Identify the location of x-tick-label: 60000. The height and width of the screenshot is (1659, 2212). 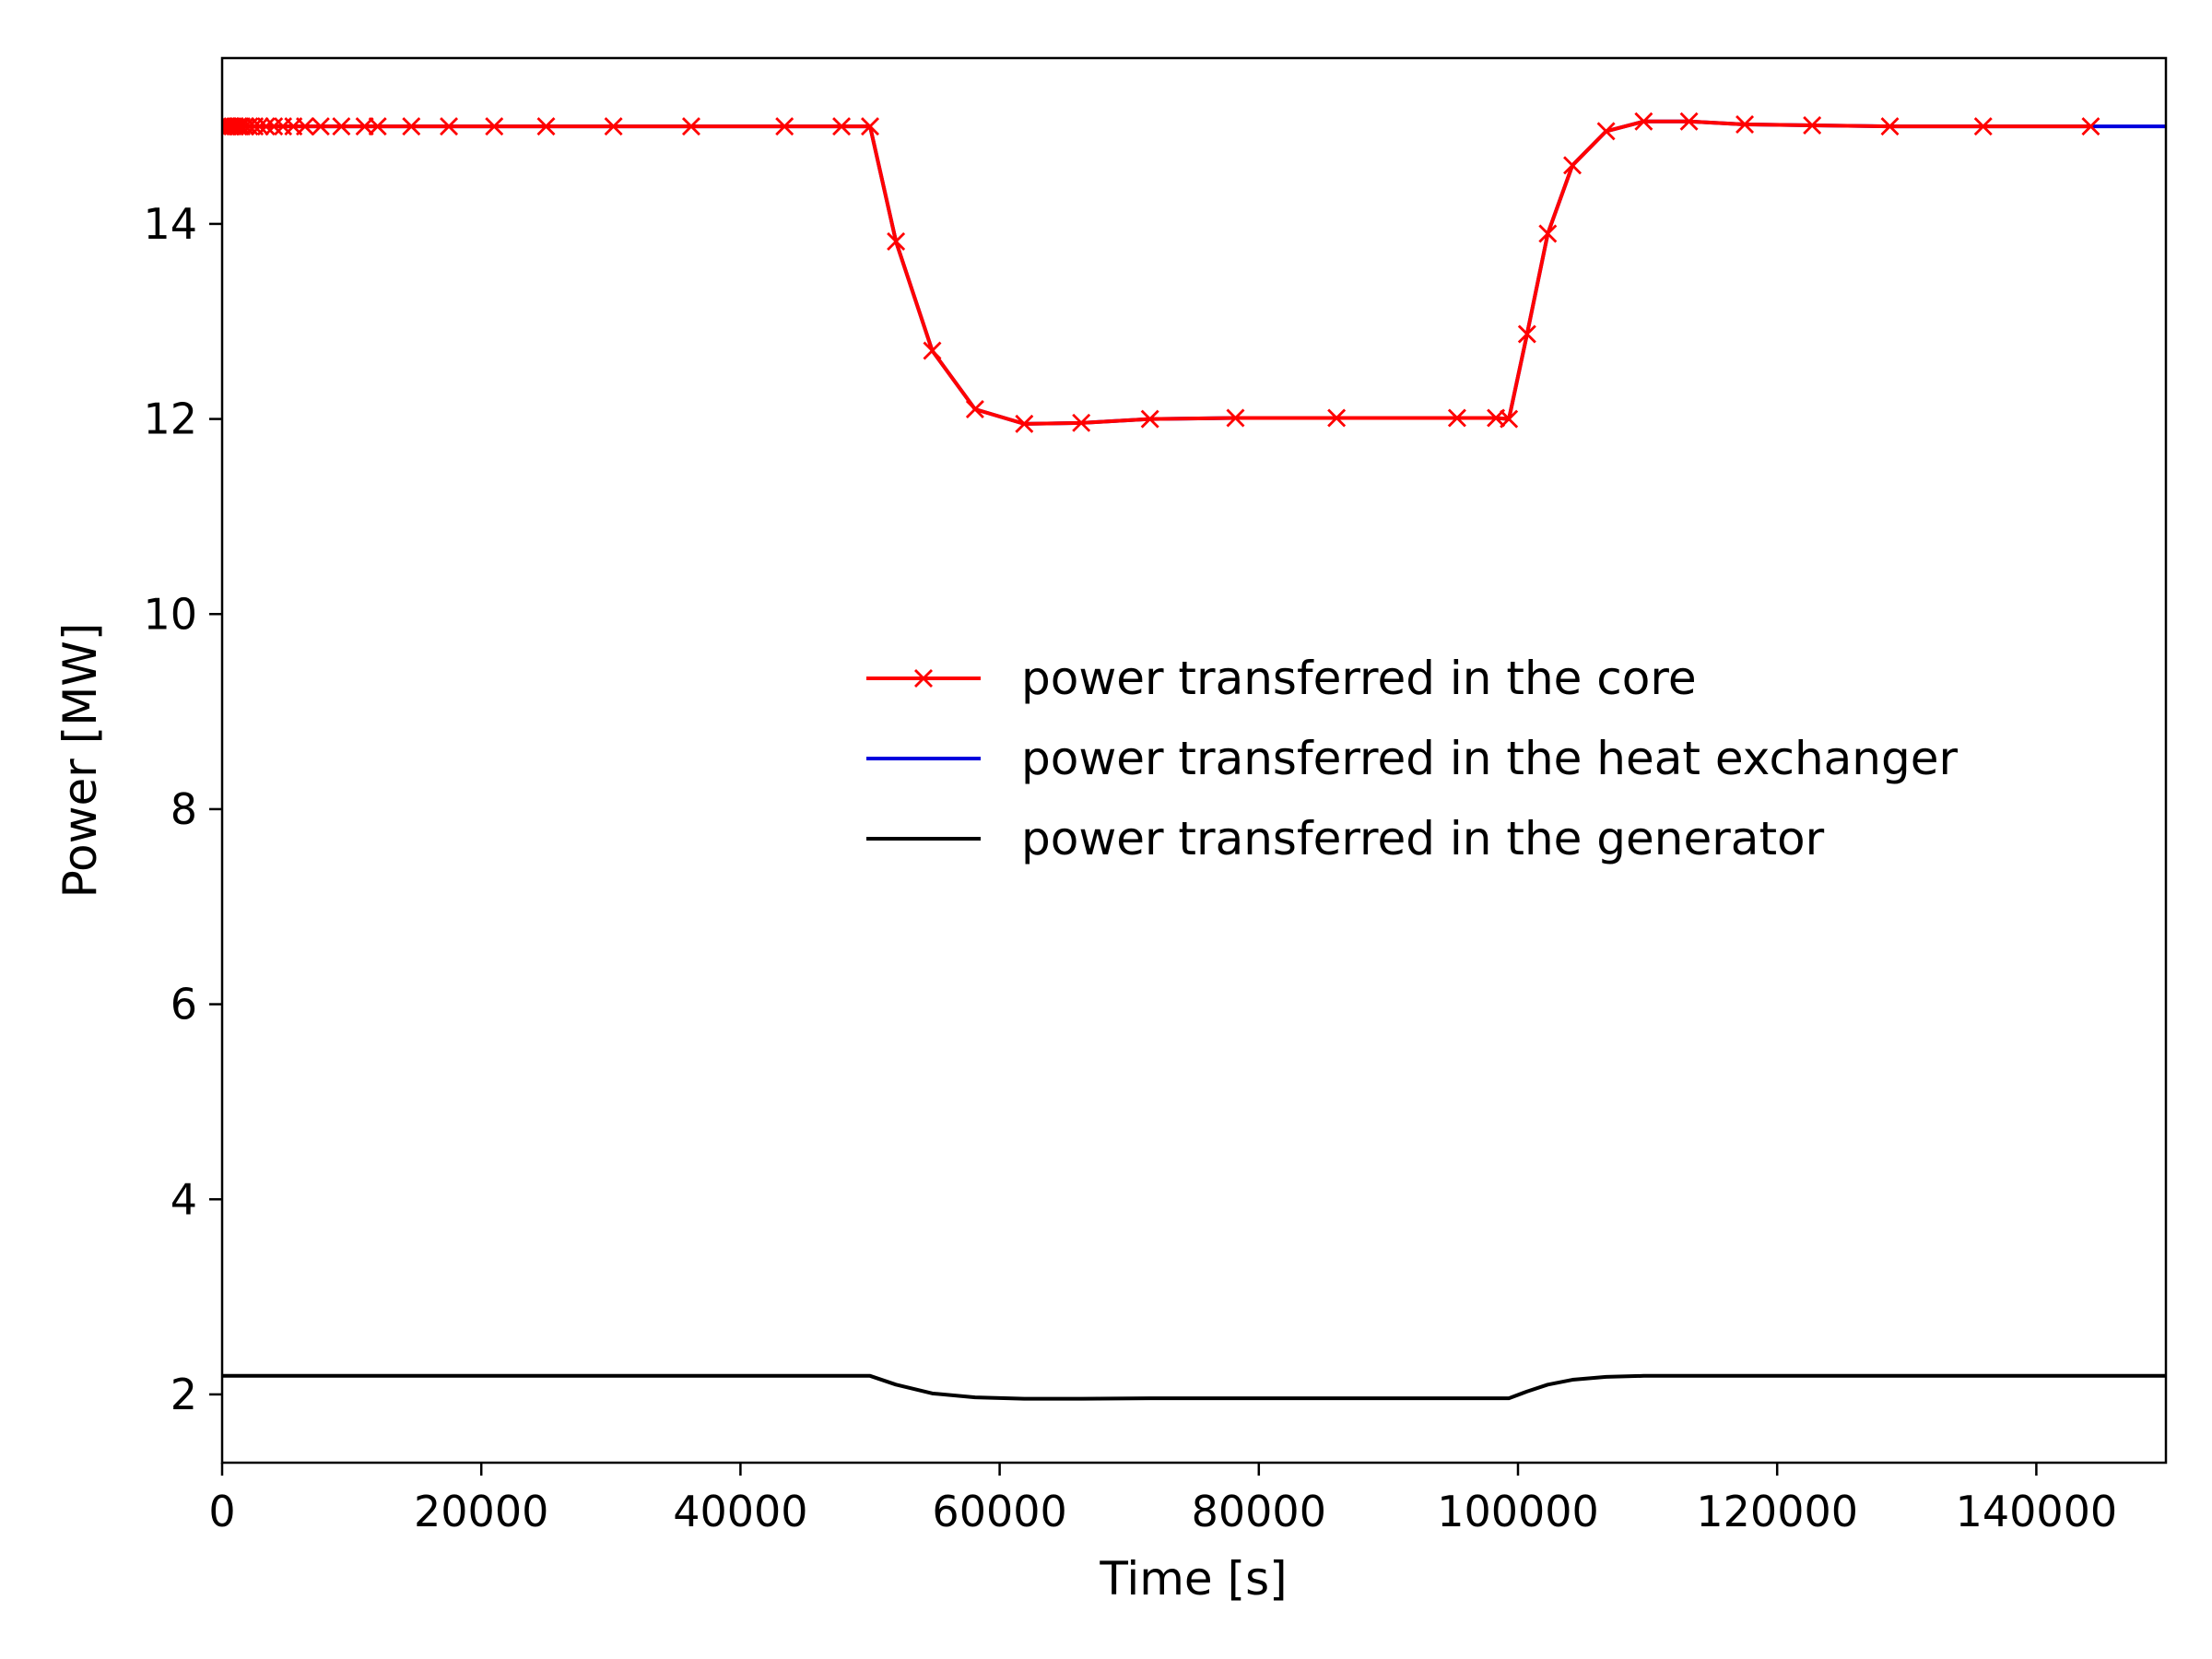
(999, 1511).